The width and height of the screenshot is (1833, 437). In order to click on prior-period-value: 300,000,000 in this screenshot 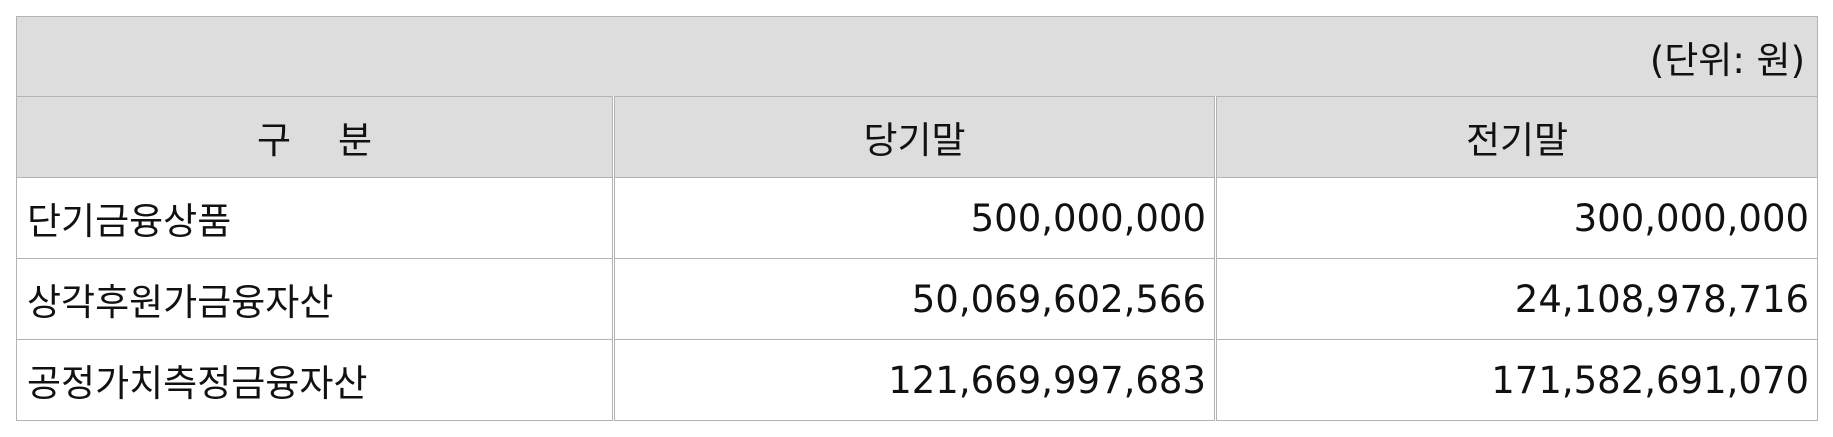, I will do `click(1516, 218)`.